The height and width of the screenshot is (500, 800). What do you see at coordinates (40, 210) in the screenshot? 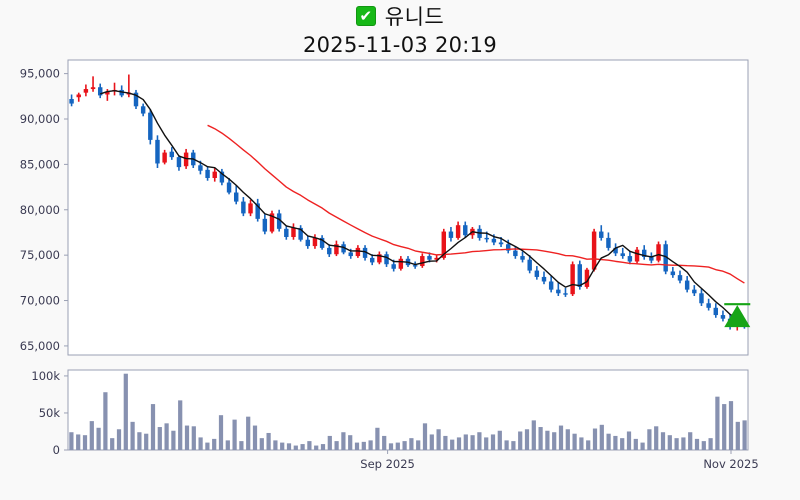
I see `price-tick-label: 80,000` at bounding box center [40, 210].